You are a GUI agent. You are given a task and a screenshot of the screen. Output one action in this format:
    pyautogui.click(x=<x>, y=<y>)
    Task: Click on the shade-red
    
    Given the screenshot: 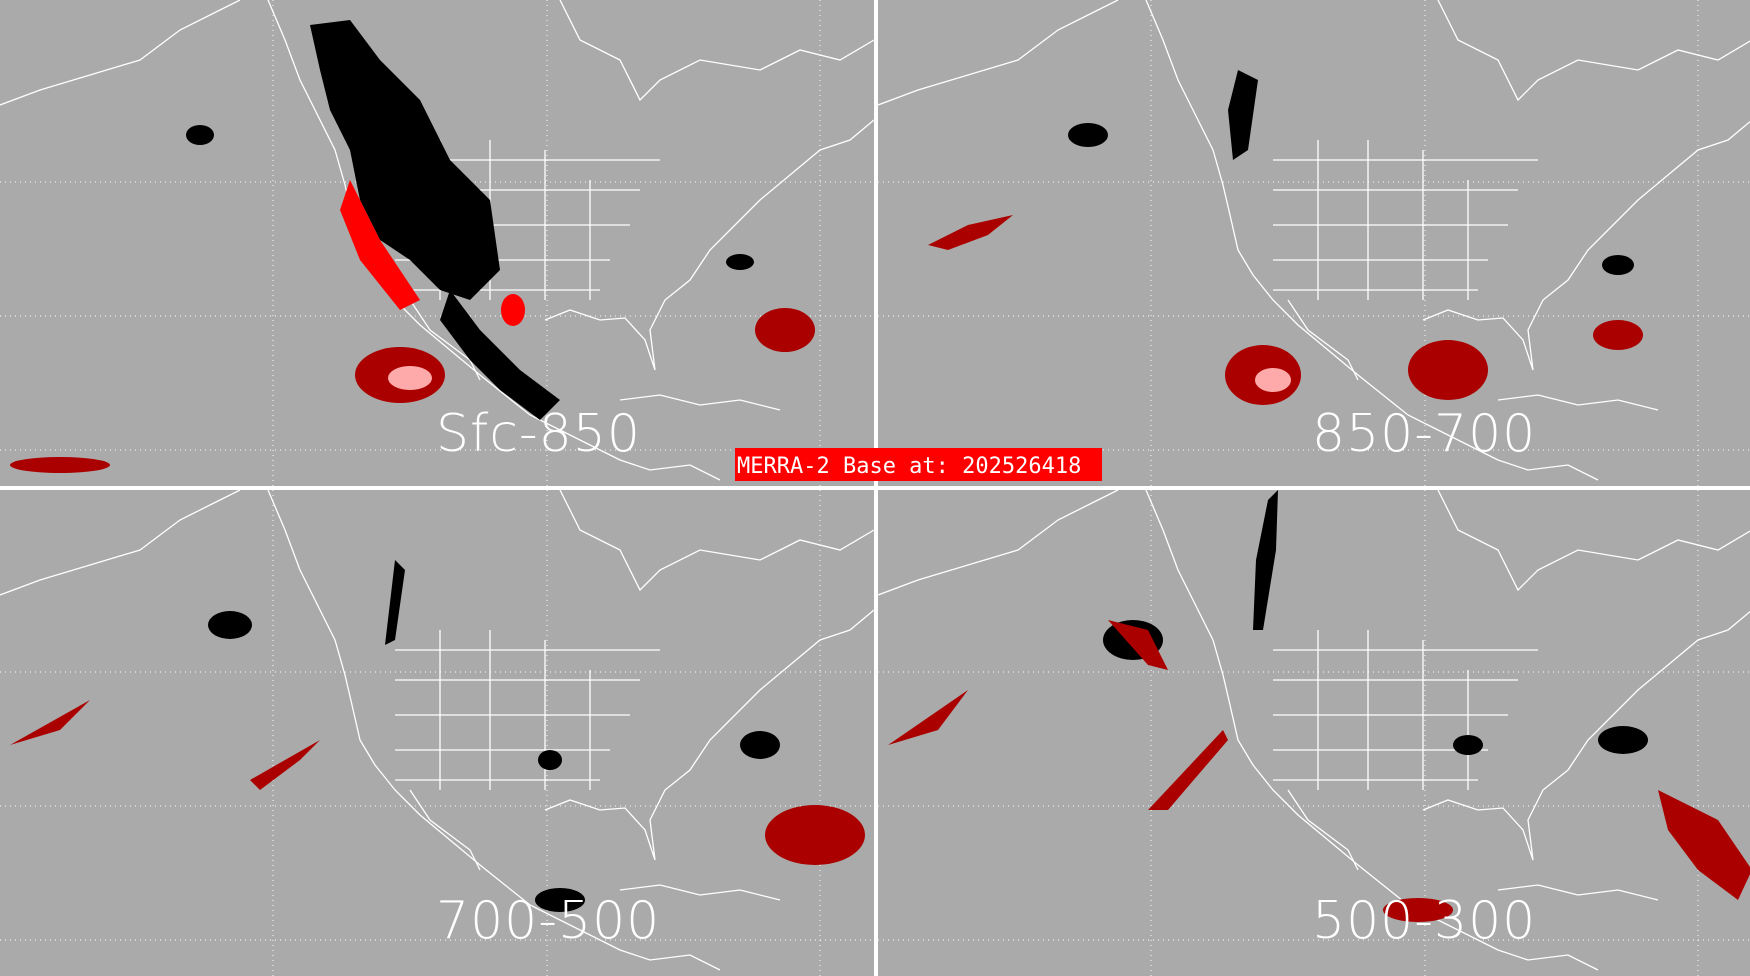 What is the action you would take?
    pyautogui.click(x=513, y=310)
    